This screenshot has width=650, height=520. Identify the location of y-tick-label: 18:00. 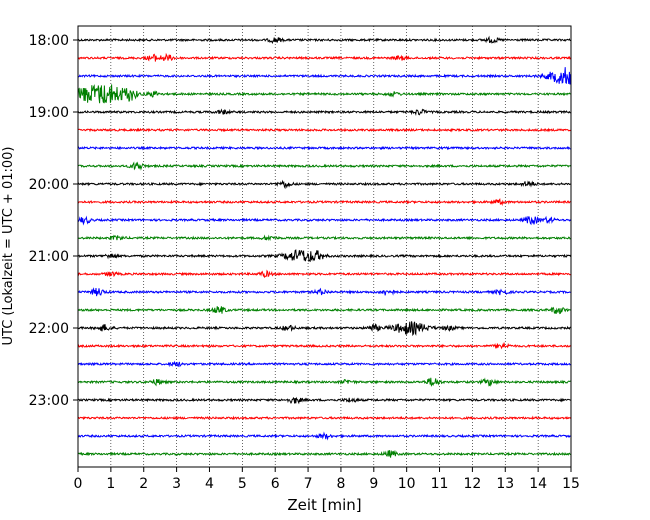
(49, 41).